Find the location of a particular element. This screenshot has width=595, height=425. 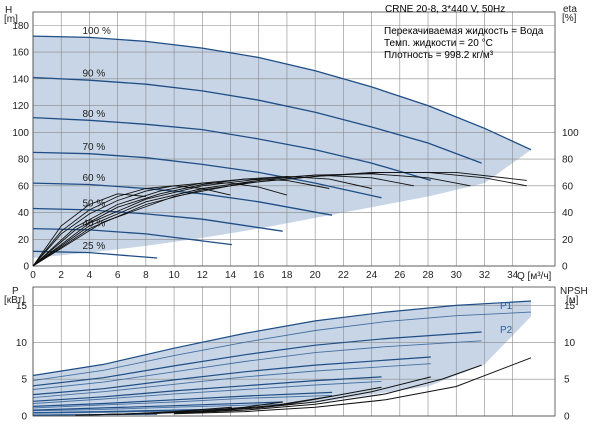

pump-title: CRNE 20-8, 3*440 V, 50Hz is located at coordinates (445, 9).